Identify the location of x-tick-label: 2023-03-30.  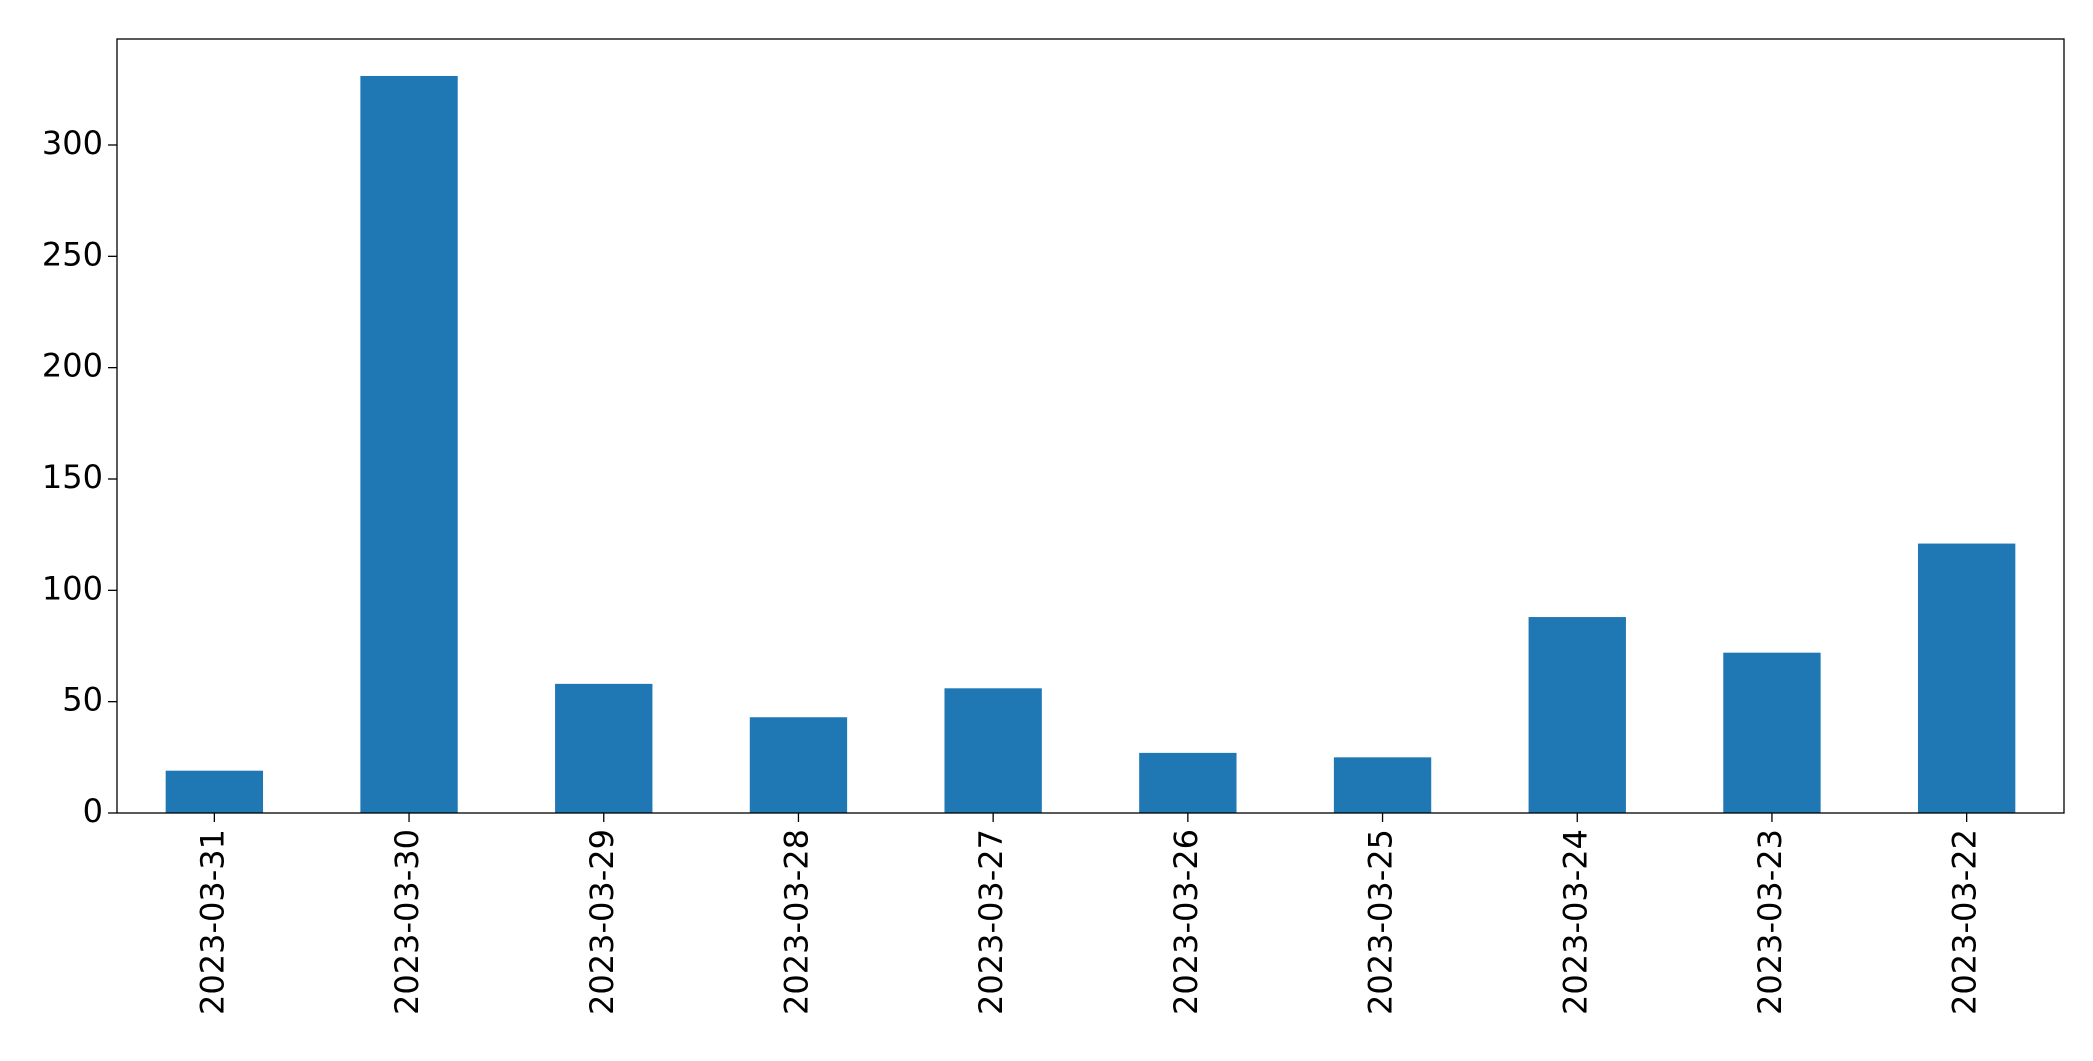
(407, 922).